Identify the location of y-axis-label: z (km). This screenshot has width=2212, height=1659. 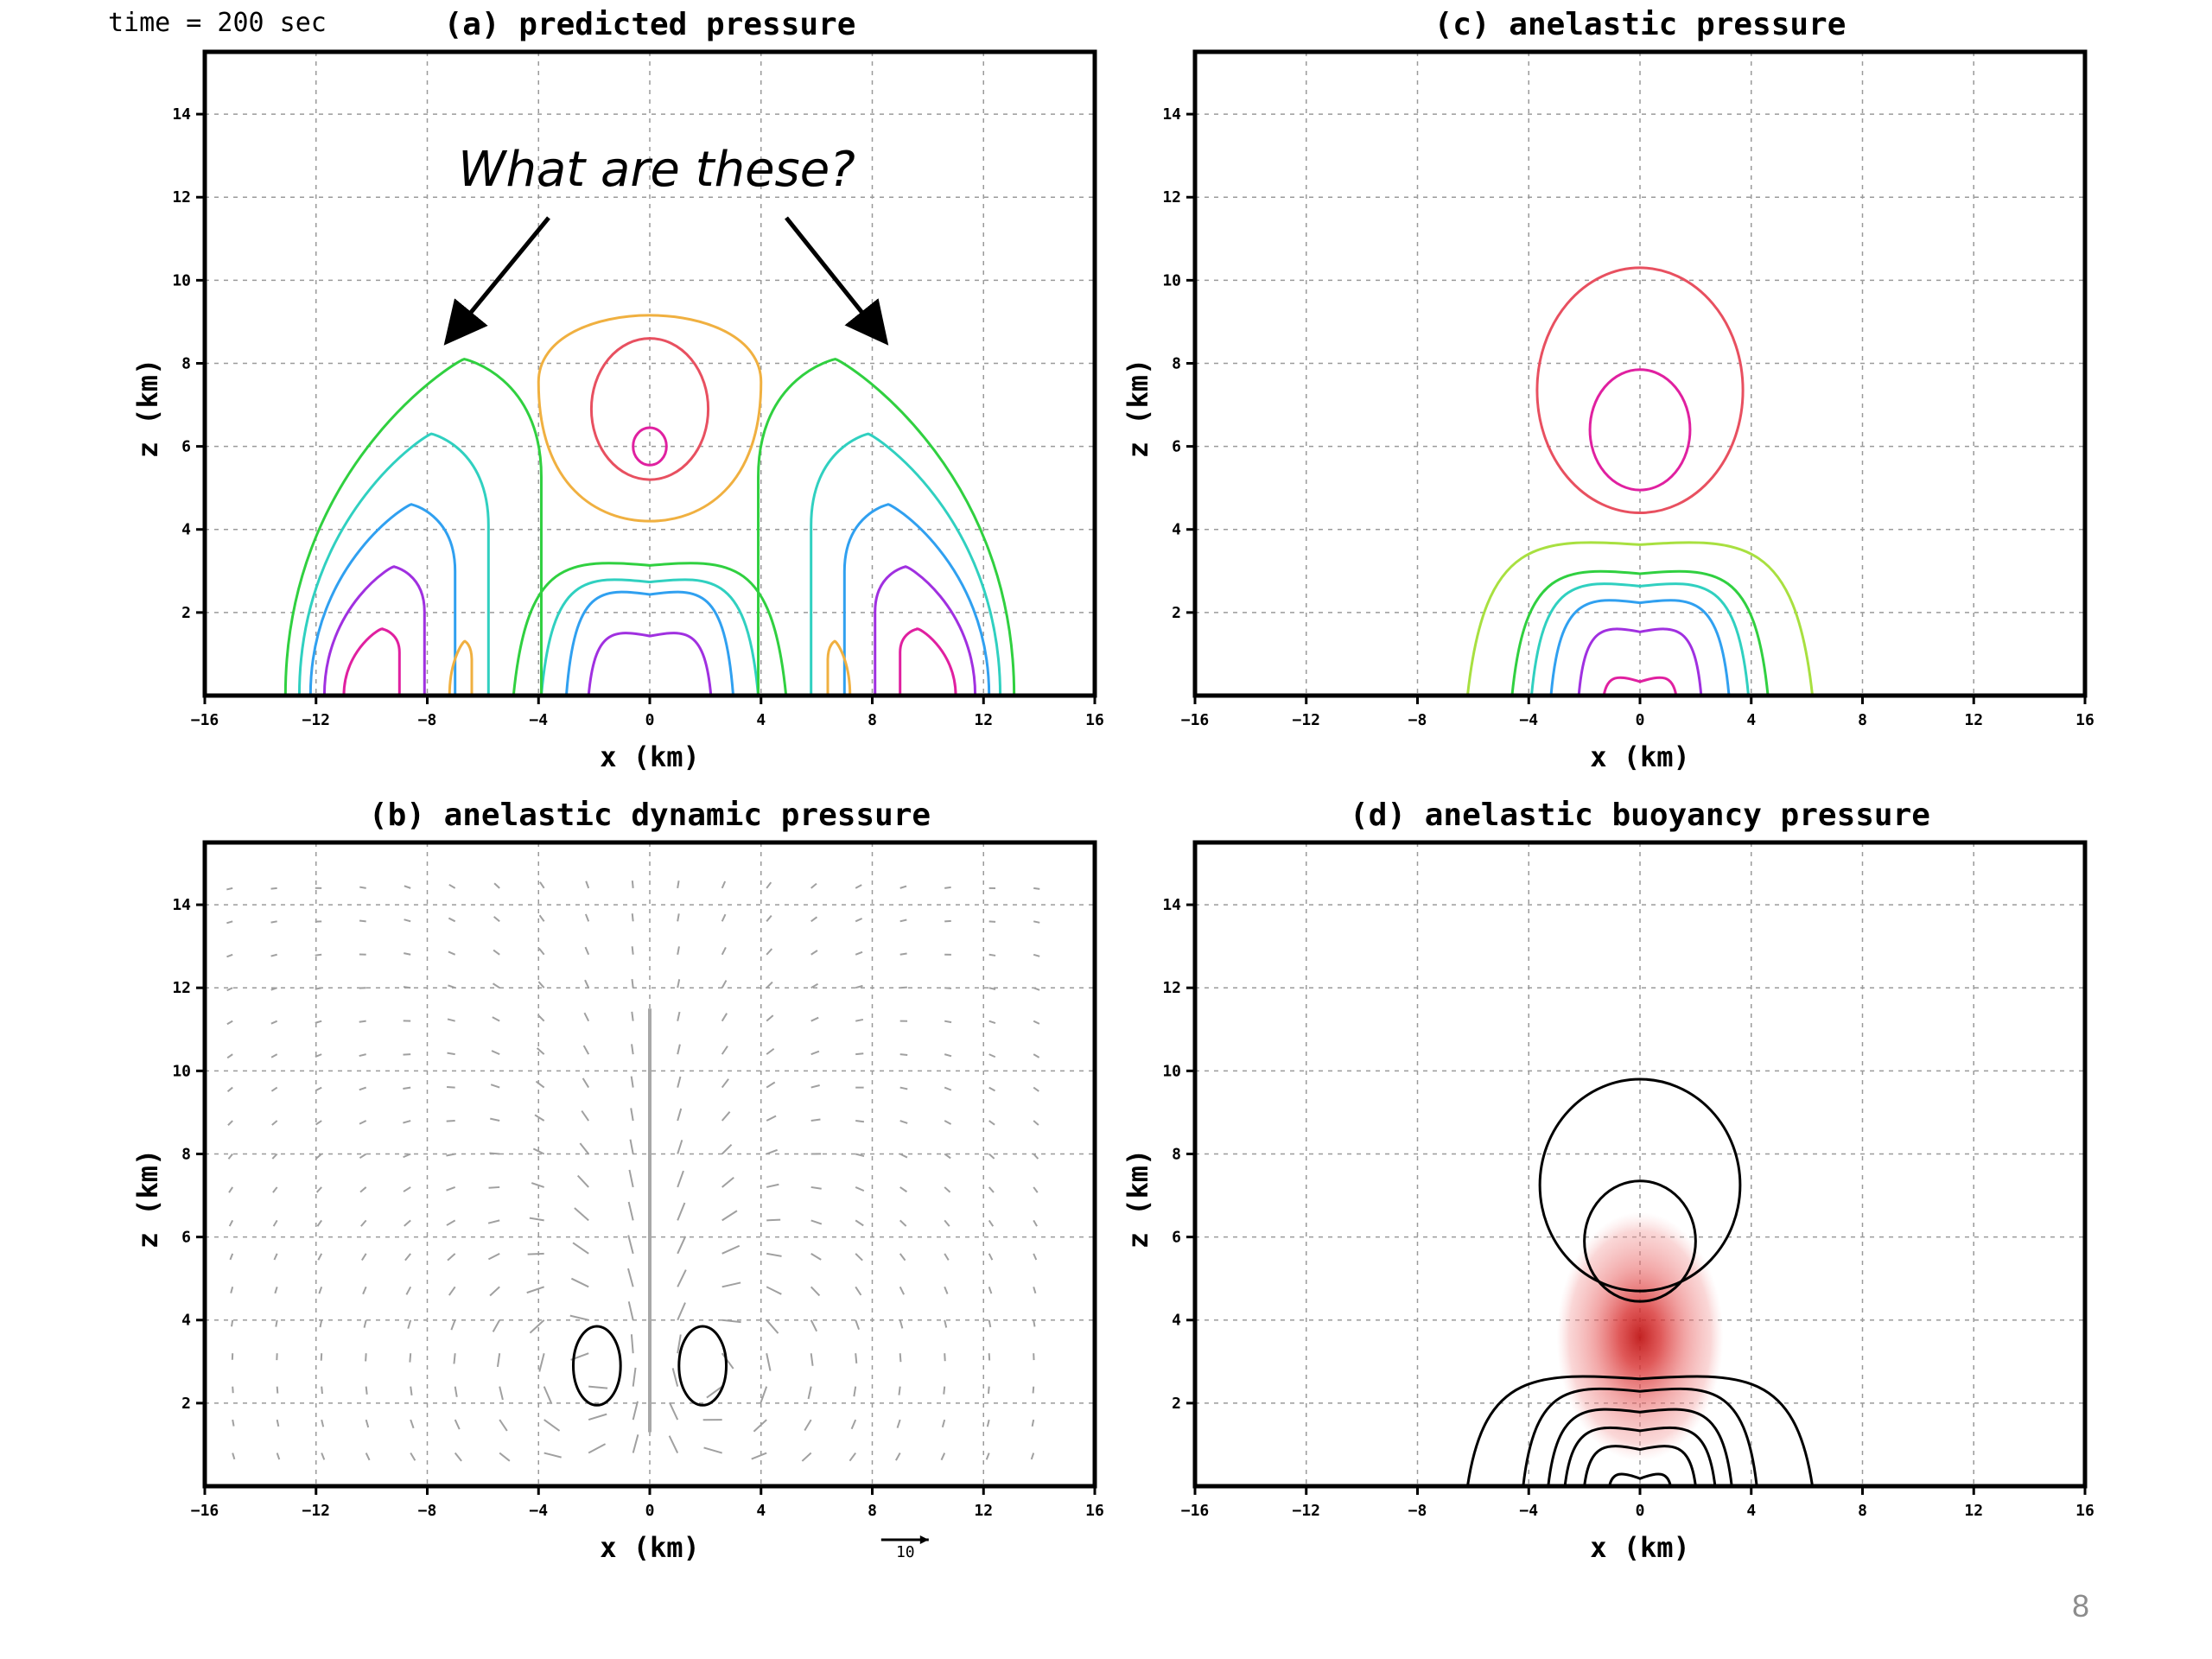
(147, 409).